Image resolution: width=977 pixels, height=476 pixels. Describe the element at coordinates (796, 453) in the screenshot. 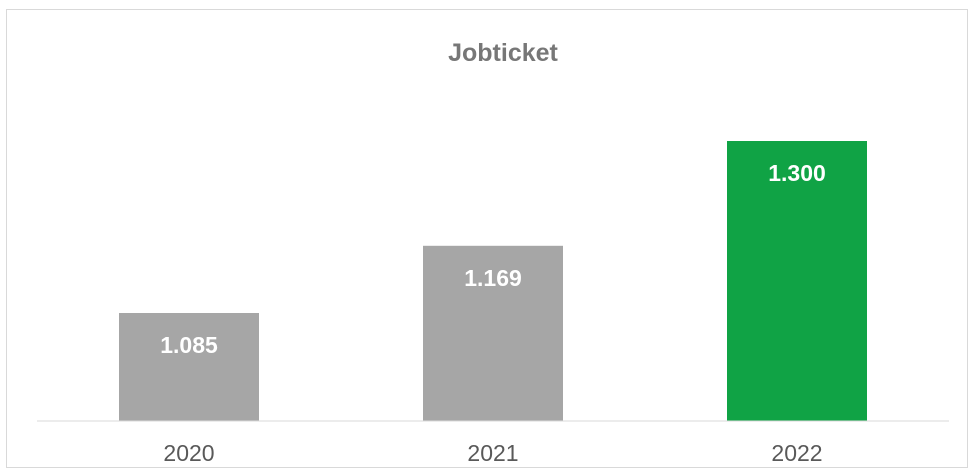

I see `x-tick-label-2022: 2022` at that location.